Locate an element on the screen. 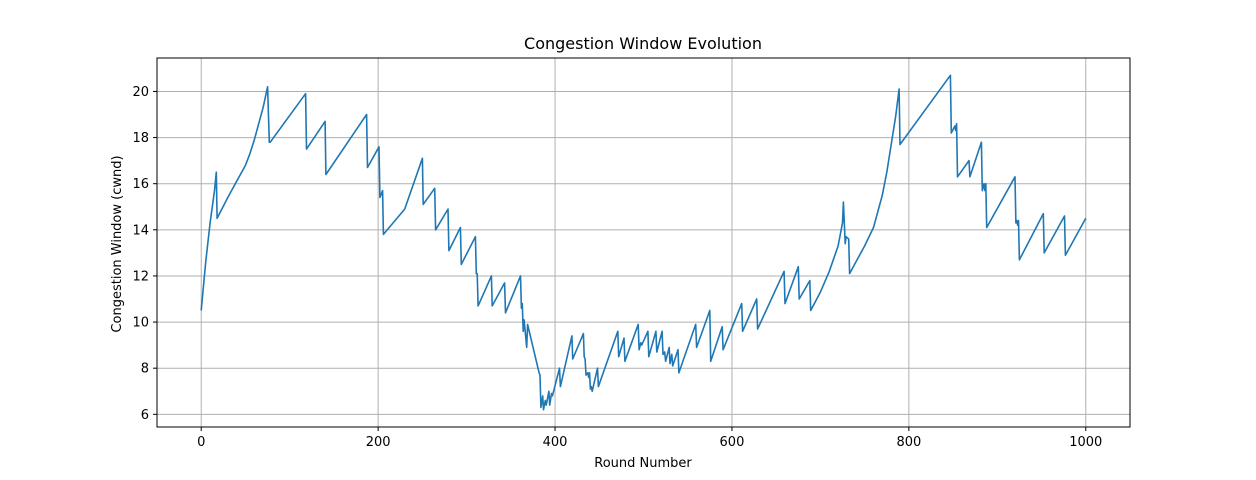 This screenshot has height=480, width=1256. x-axis-ticks: 0 200 400 600 800 1000 is located at coordinates (649, 438).